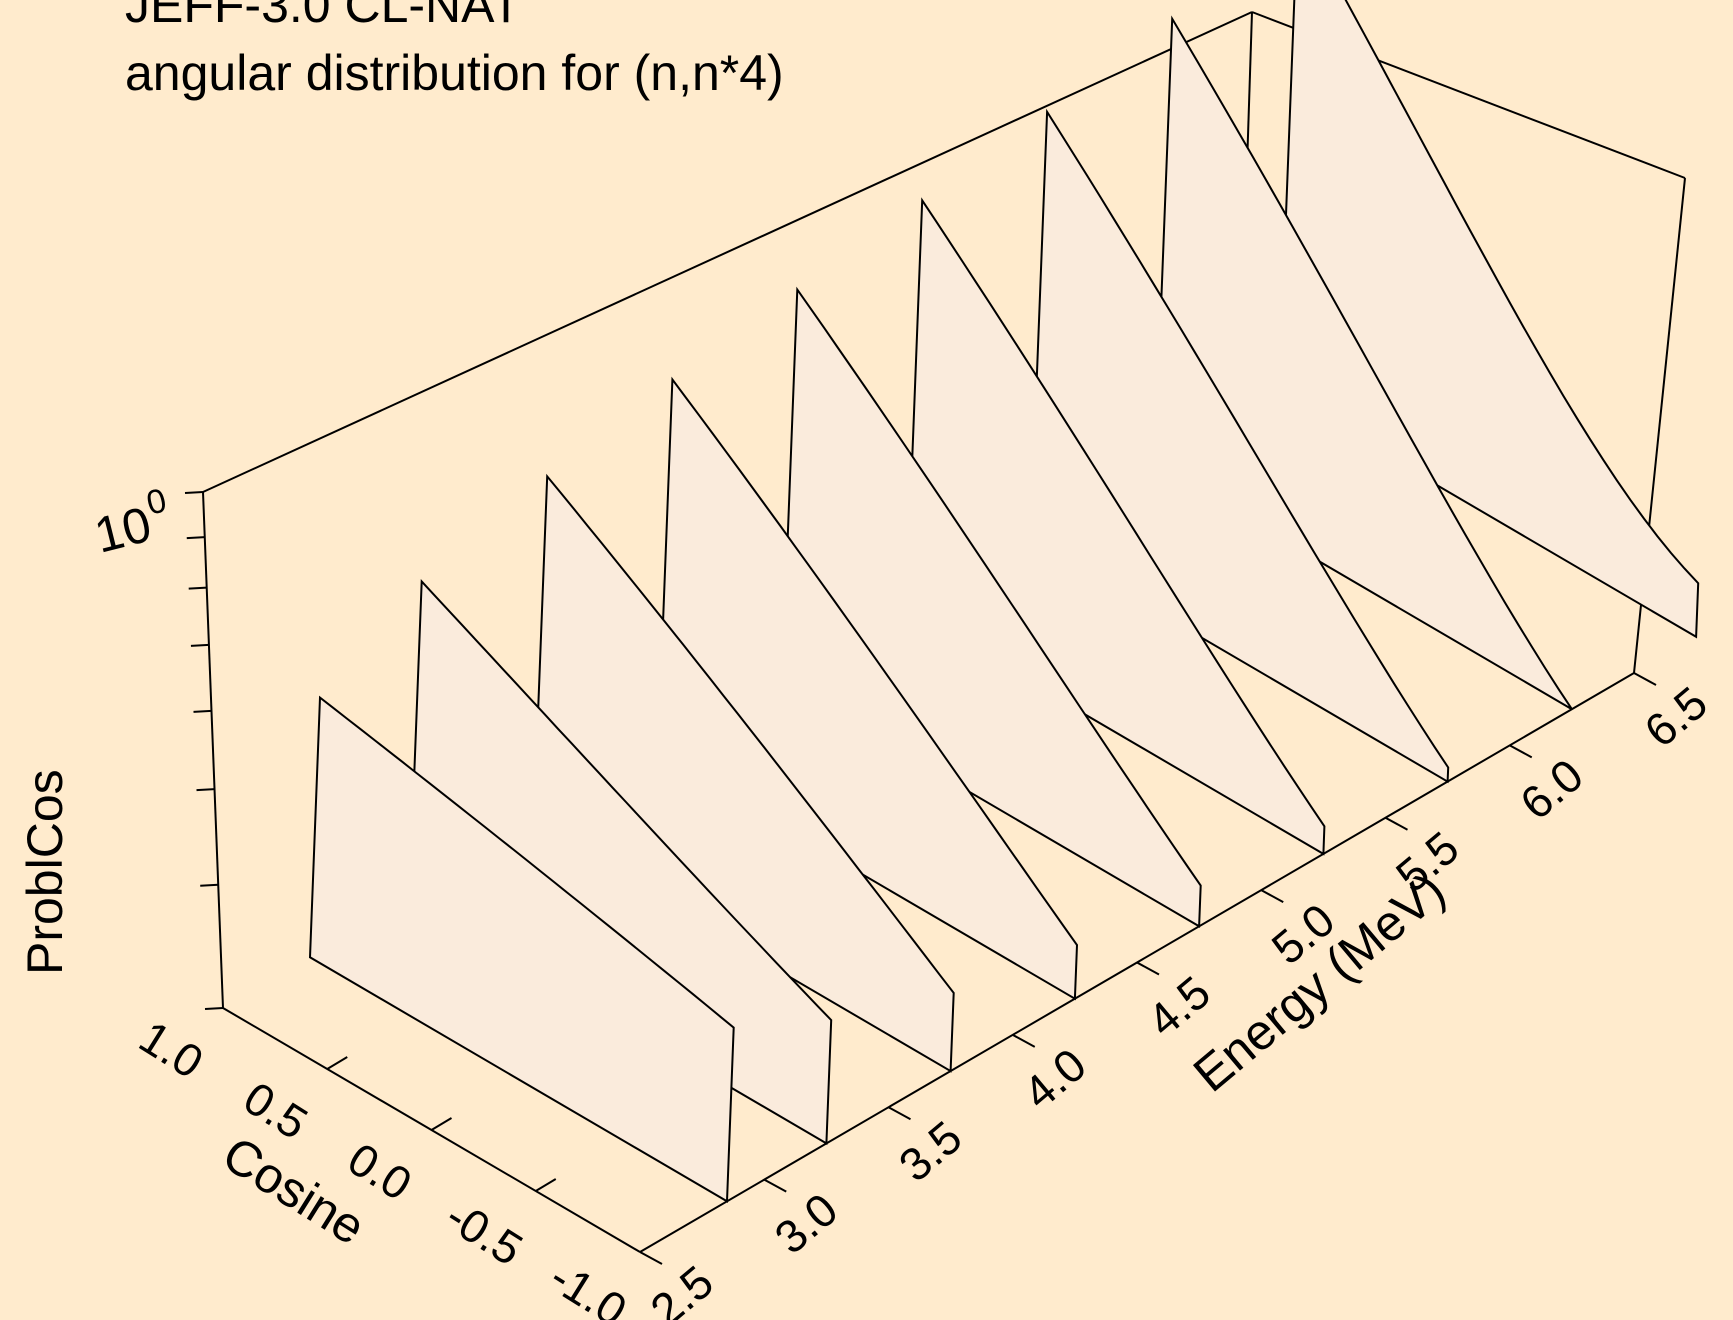 The width and height of the screenshot is (1733, 1320). What do you see at coordinates (213, 750) in the screenshot?
I see `z-axis-line` at bounding box center [213, 750].